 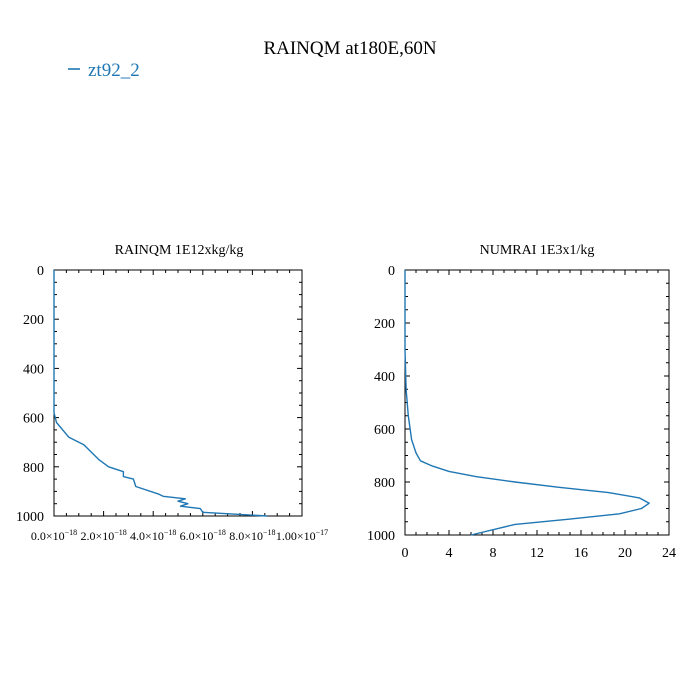 I want to click on x-tick-label: 16, so click(x=581, y=553).